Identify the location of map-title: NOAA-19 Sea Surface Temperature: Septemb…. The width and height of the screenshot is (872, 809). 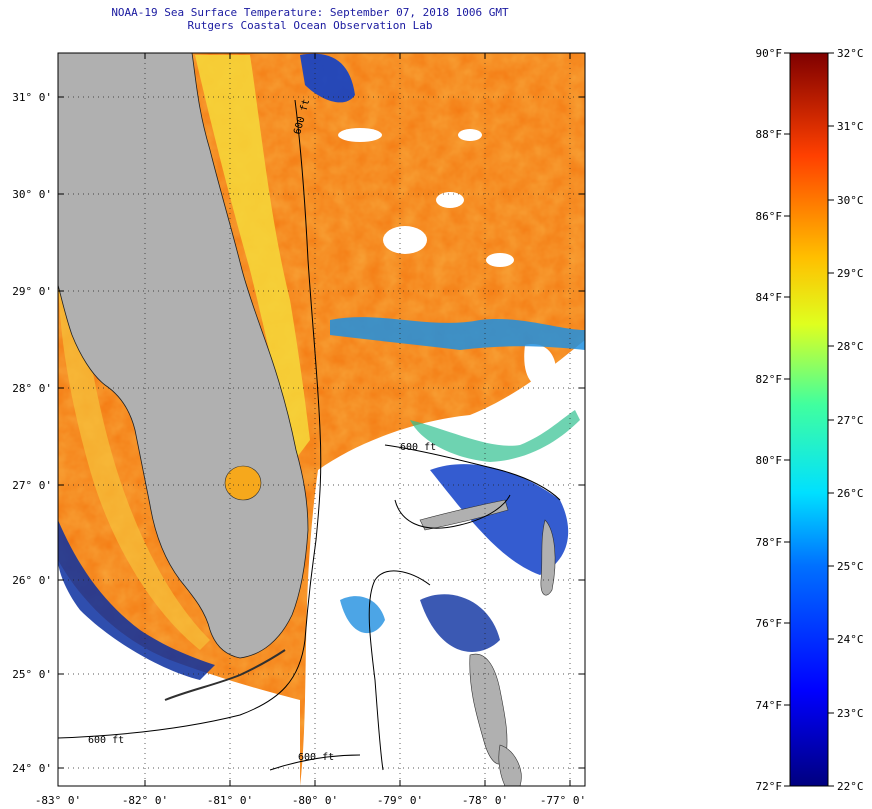
(310, 12).